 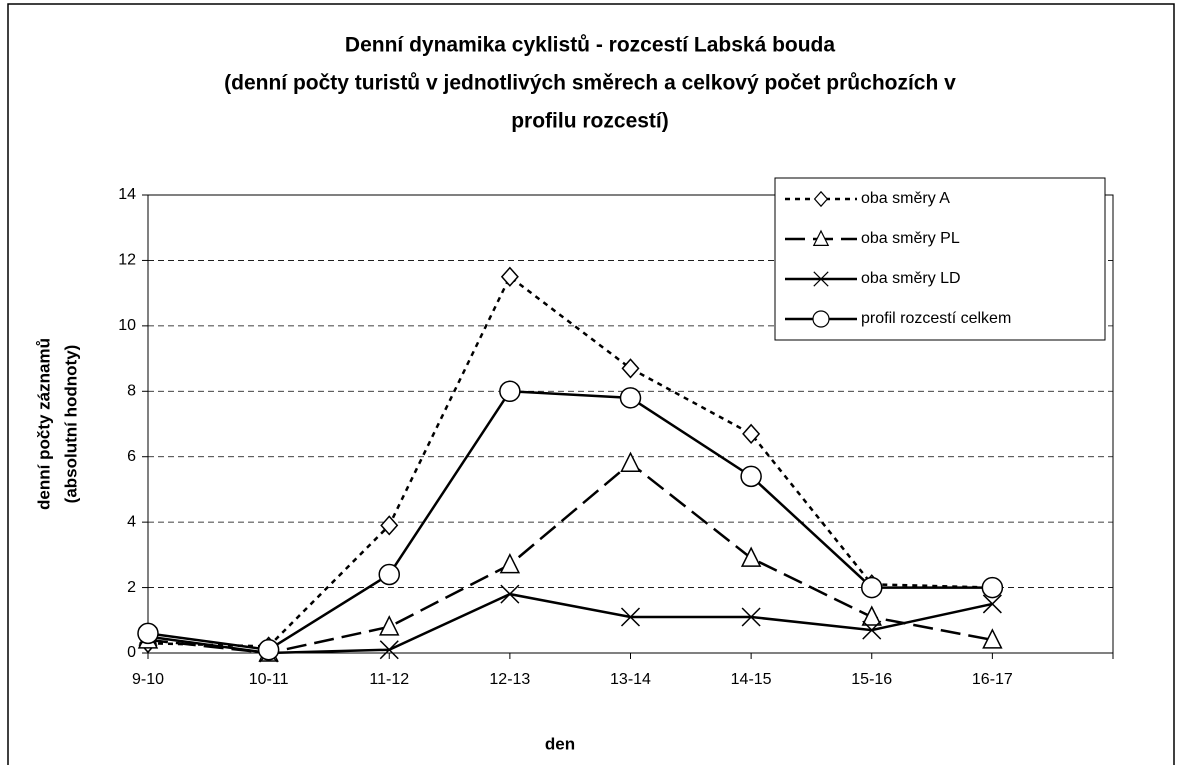 I want to click on chart-title: profilu rozcestí), so click(x=590, y=121).